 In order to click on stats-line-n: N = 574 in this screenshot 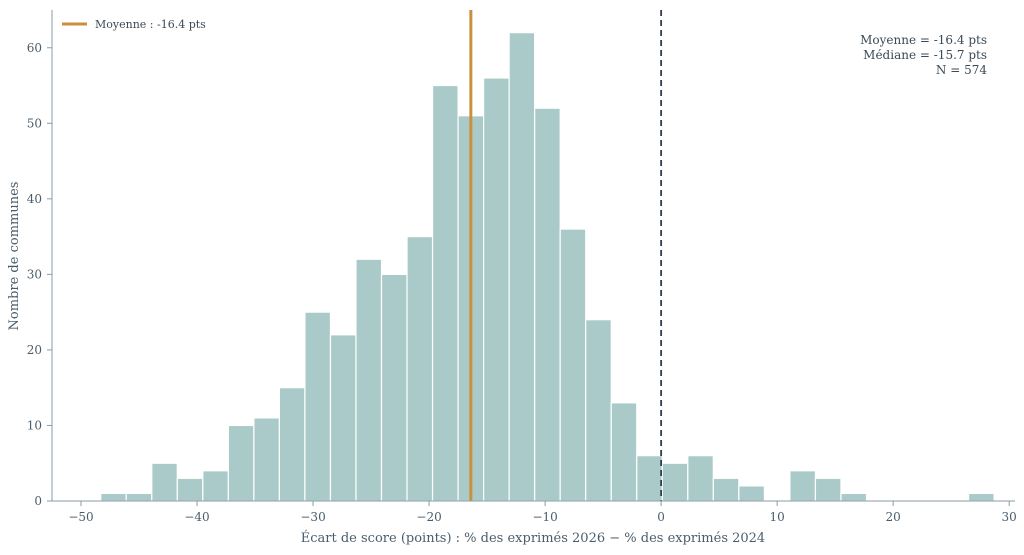, I will do `click(961, 70)`.